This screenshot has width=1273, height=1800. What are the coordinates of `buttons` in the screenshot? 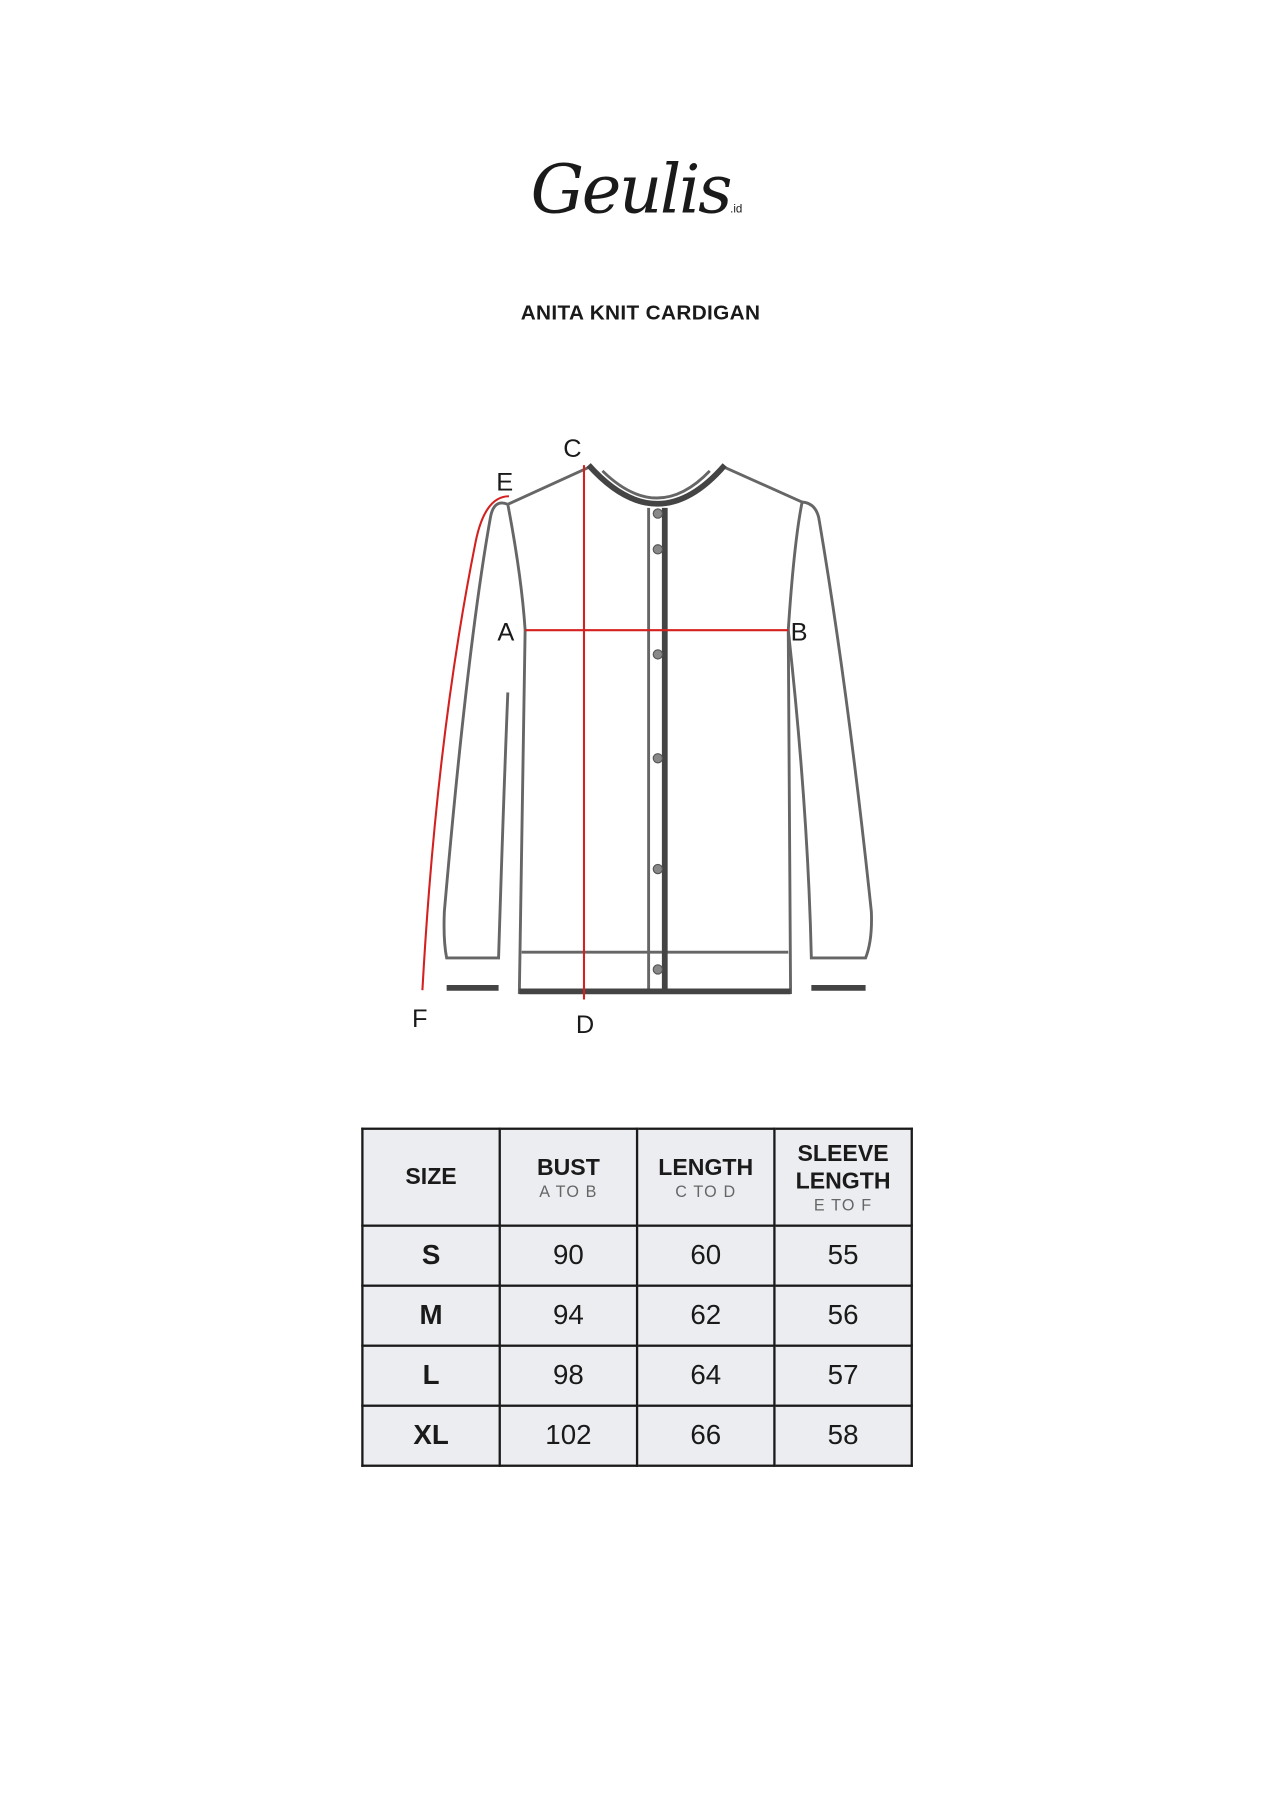 It's located at (658, 741).